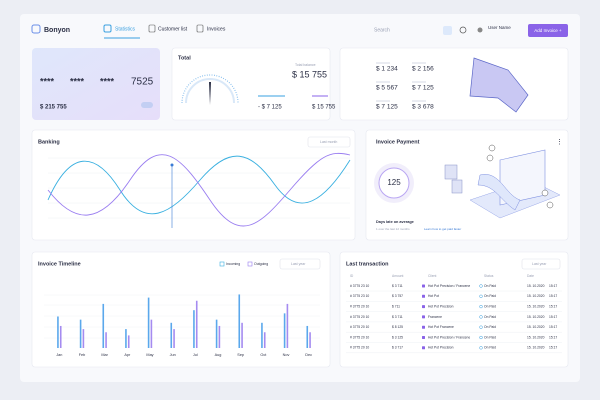 This screenshot has width=600, height=400. Describe the element at coordinates (499, 27) in the screenshot. I see `user-name: User Name` at that location.